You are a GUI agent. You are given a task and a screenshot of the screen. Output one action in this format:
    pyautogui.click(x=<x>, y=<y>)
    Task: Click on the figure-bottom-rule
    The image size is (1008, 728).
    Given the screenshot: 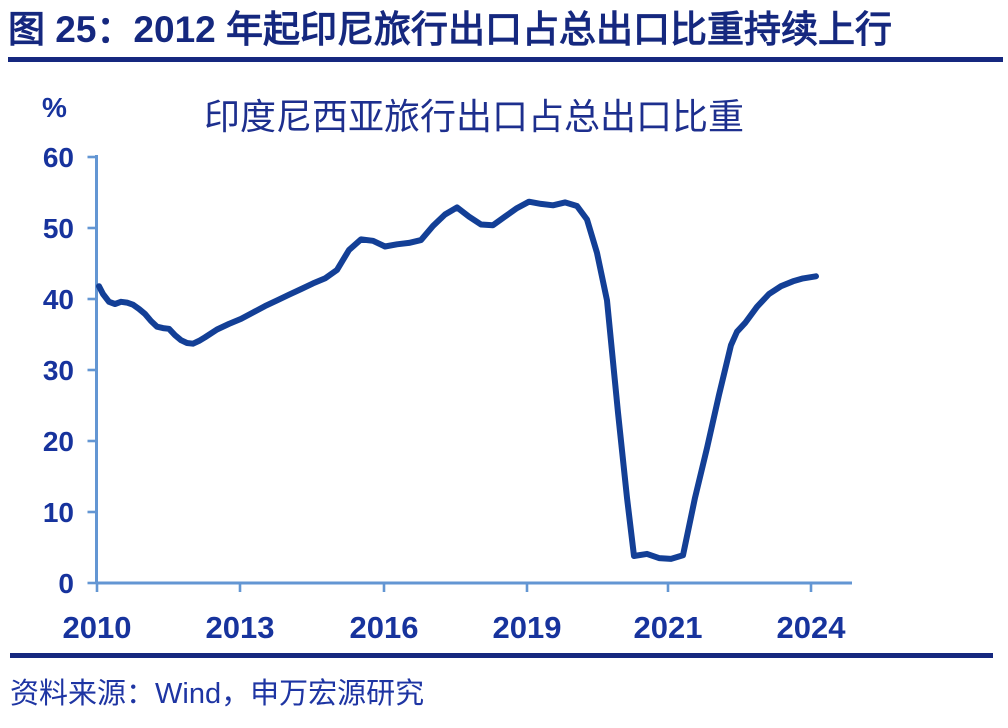 What is the action you would take?
    pyautogui.click(x=501, y=655)
    